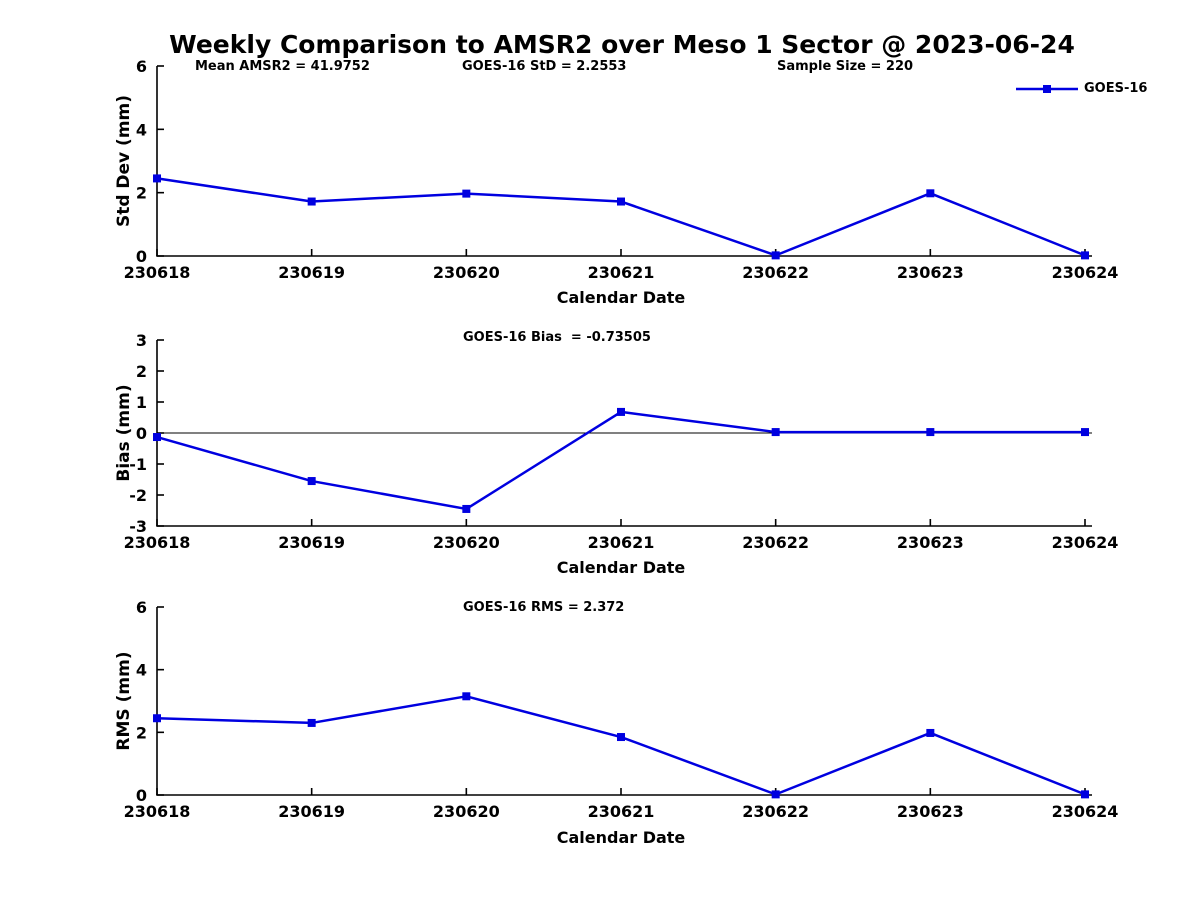 This screenshot has width=1200, height=900. What do you see at coordinates (141, 340) in the screenshot?
I see `y-tick-label: 3` at bounding box center [141, 340].